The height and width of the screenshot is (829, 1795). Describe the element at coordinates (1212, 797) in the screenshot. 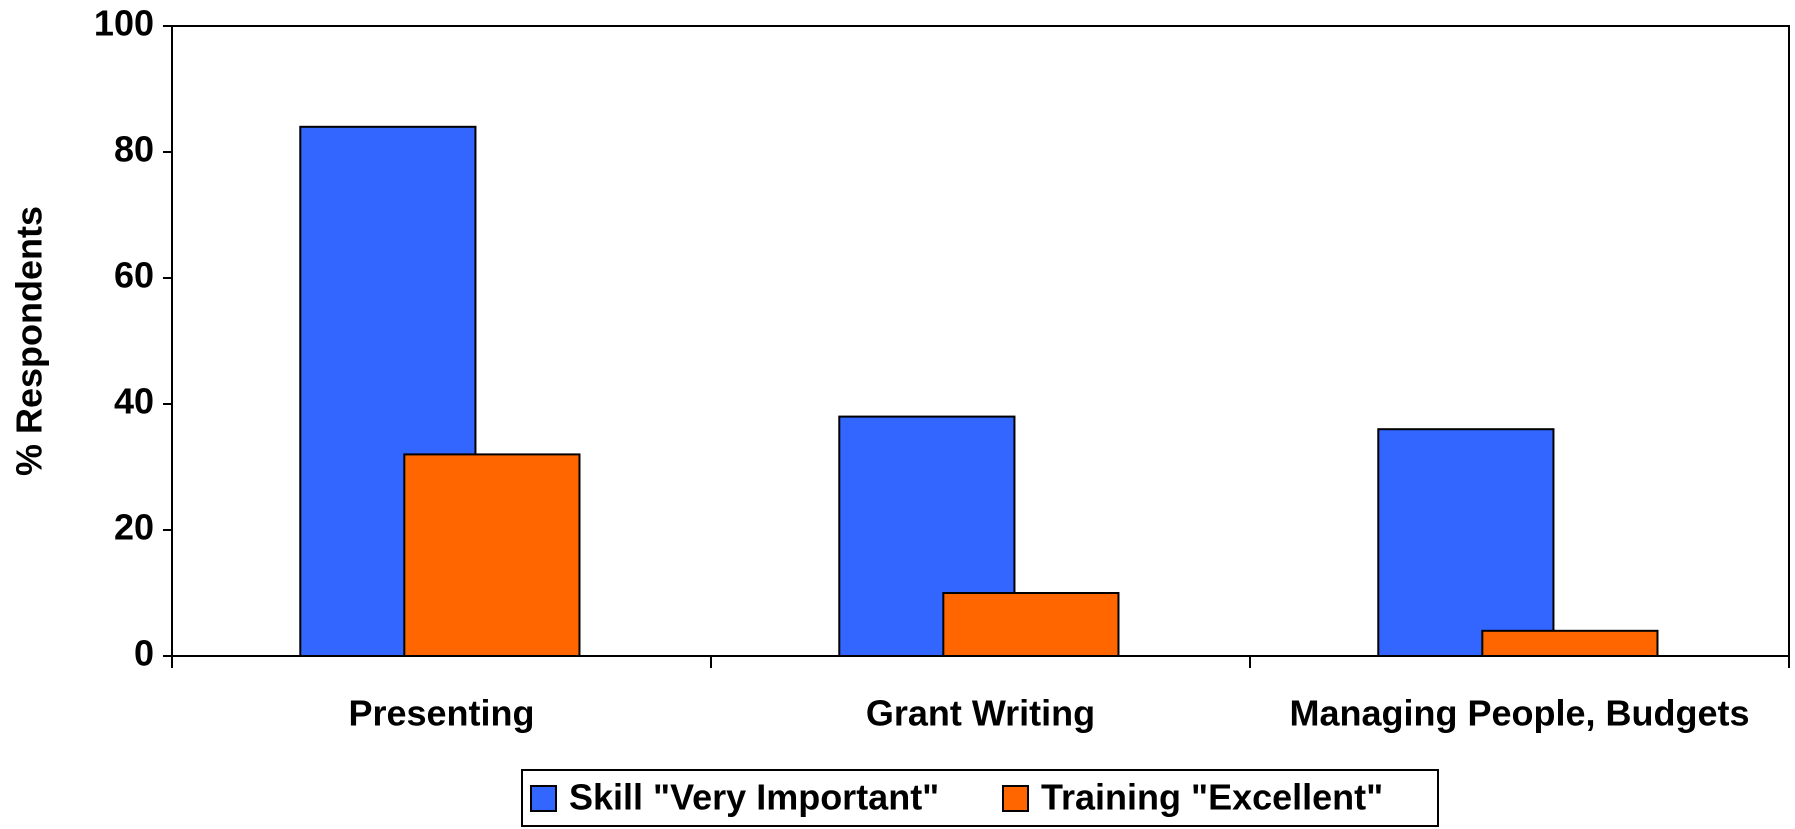

I see `legend-label: Training "Excellent"` at that location.